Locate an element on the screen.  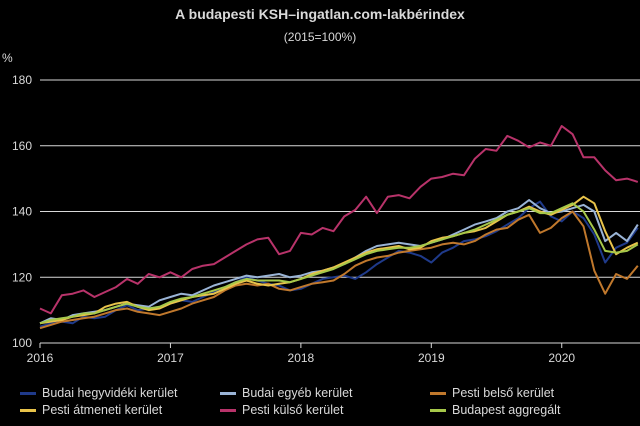
y-tick-label: 120 is located at coordinates (22, 277).